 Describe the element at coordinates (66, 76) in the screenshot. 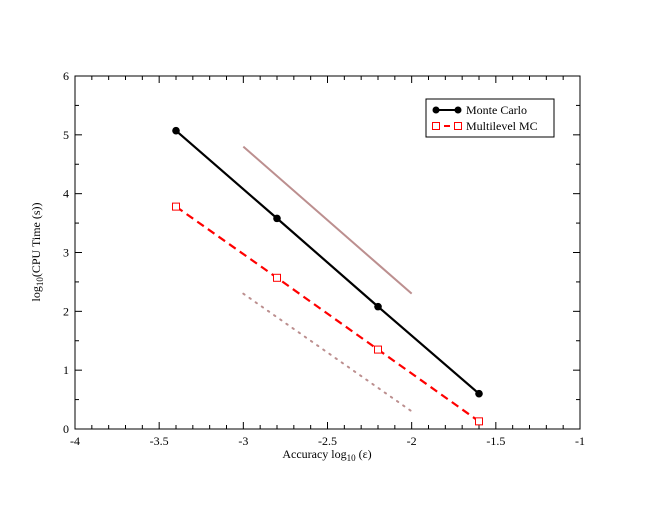

I see `y-tick-label: 6` at that location.